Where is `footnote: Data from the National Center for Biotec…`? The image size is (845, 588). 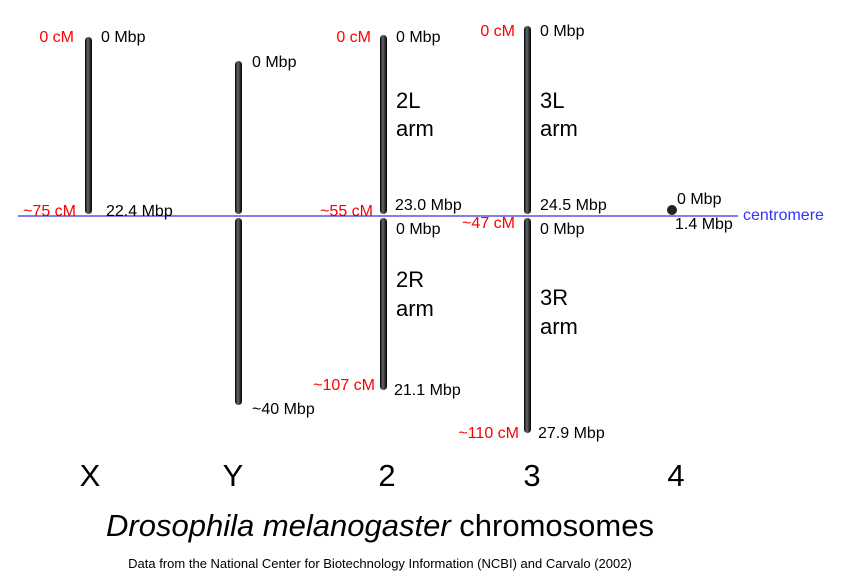
footnote: Data from the National Center for Biotec… is located at coordinates (380, 563).